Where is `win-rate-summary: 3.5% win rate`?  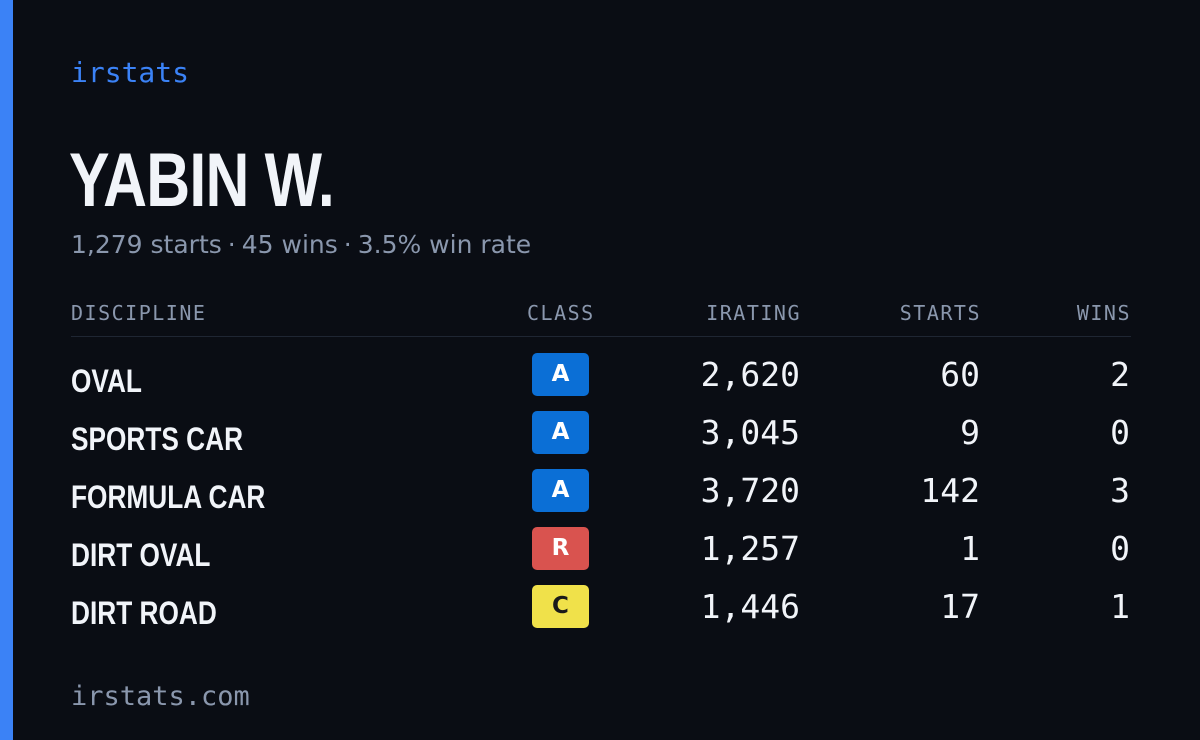
win-rate-summary: 3.5% win rate is located at coordinates (444, 244).